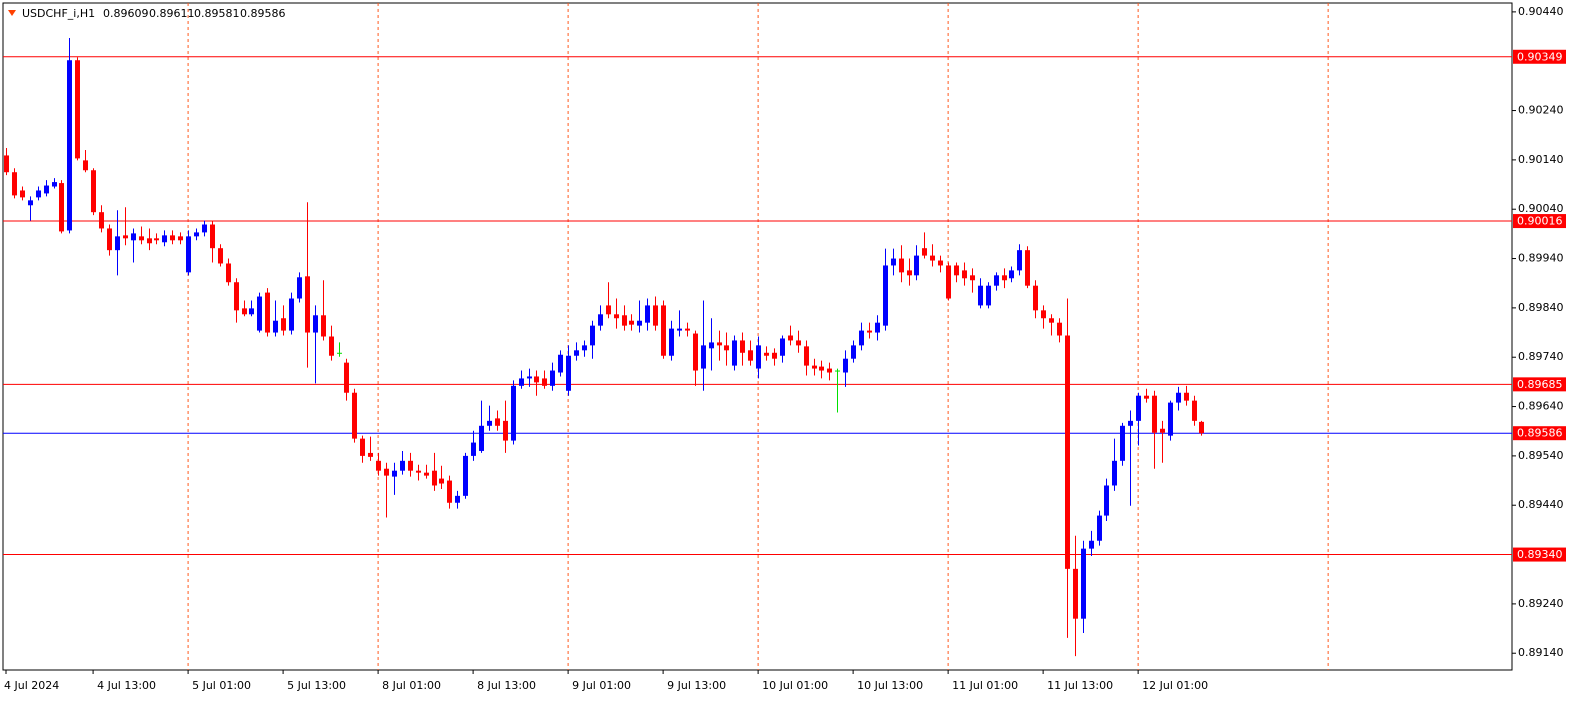 The height and width of the screenshot is (708, 1586). What do you see at coordinates (1541, 406) in the screenshot?
I see `y-tick-label: 0.89640` at bounding box center [1541, 406].